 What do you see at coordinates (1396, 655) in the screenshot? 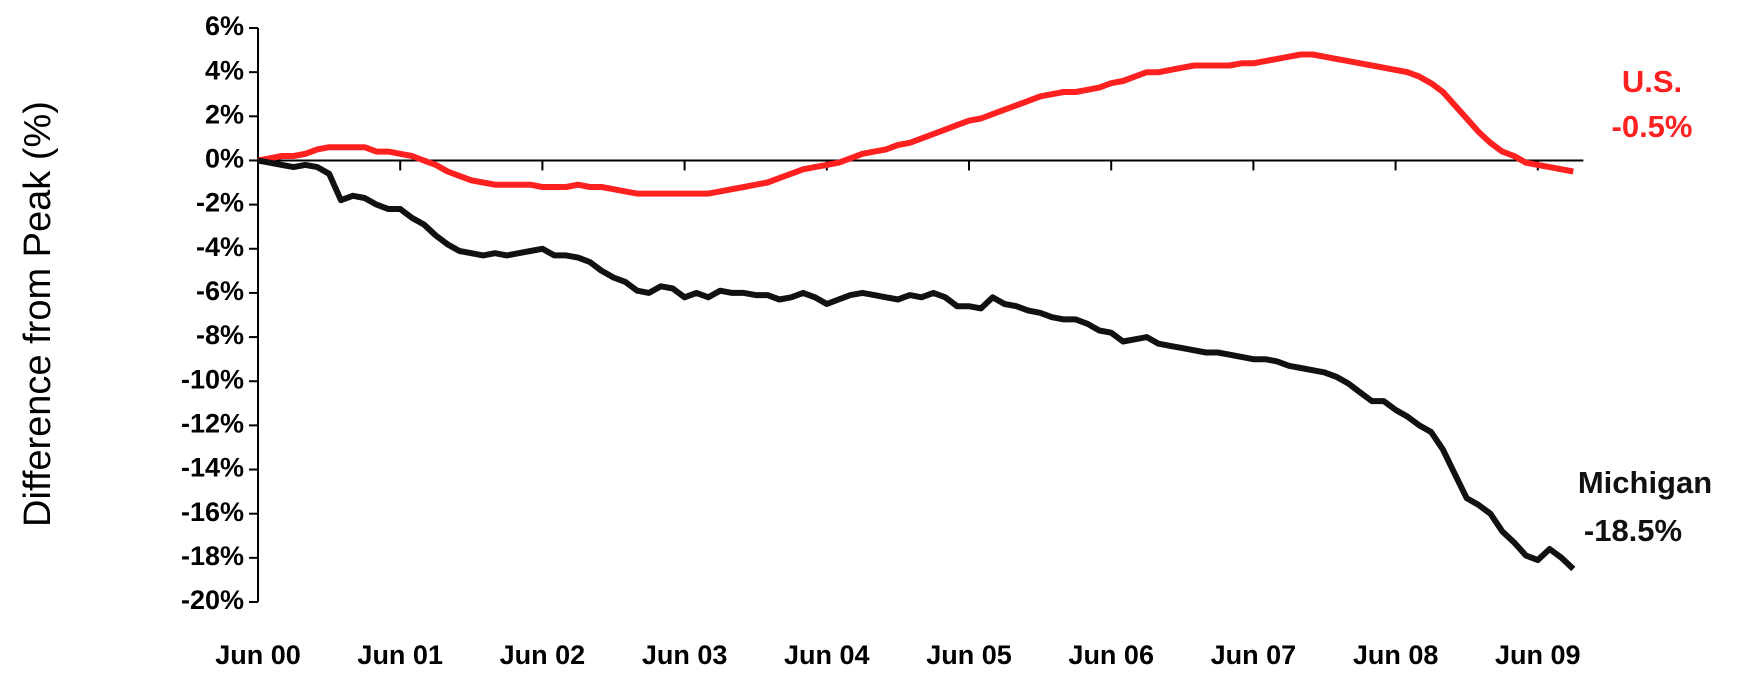
I see `x-tick-label: Jun 08` at bounding box center [1396, 655].